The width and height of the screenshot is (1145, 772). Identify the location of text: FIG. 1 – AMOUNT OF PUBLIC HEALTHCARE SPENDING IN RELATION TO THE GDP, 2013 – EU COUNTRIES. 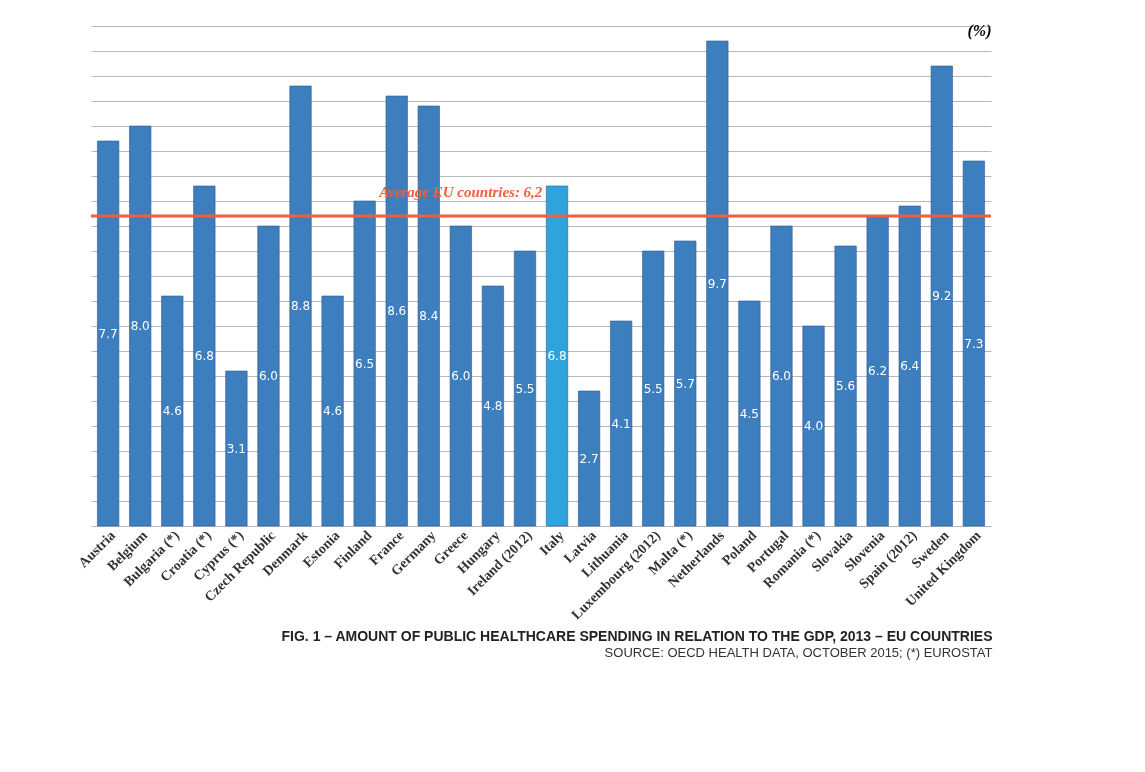
(637, 635).